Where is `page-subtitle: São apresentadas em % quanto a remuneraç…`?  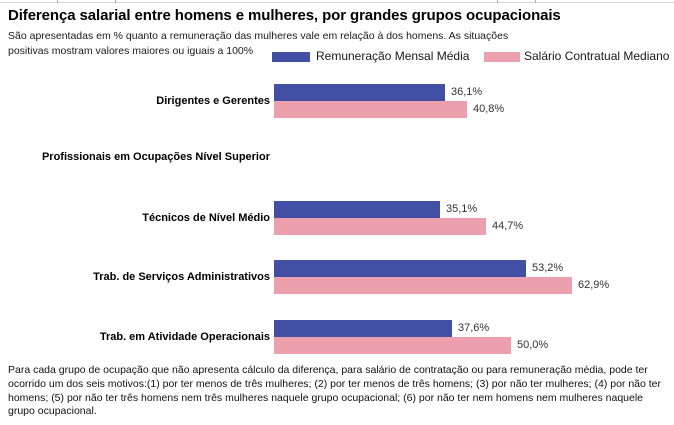 page-subtitle: São apresentadas em % quanto a remuneraç… is located at coordinates (258, 43).